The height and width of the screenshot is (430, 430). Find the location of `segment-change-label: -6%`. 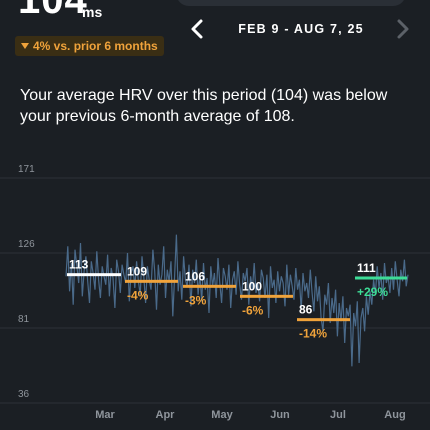

segment-change-label: -6% is located at coordinates (253, 310).